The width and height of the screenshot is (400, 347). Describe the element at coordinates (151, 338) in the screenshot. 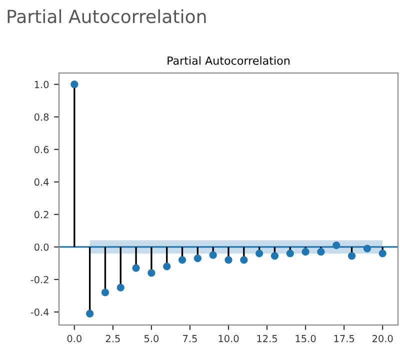

I see `x-tick-label: 5.0` at that location.